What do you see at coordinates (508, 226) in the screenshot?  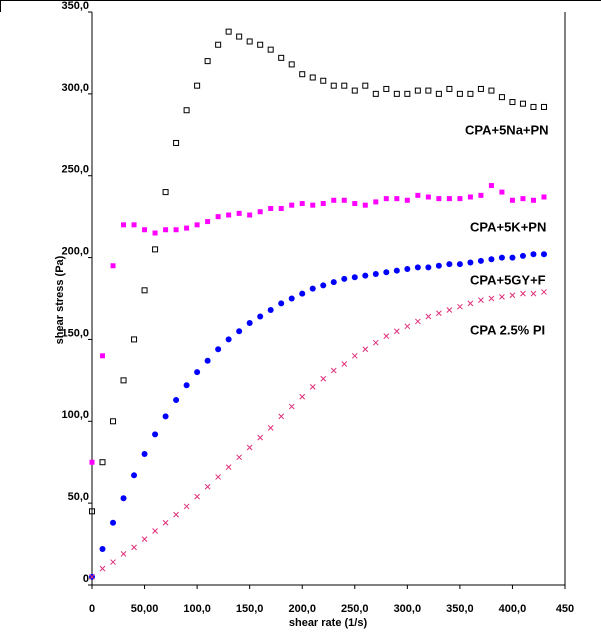 I see `series-label: CPA+5K+PN` at bounding box center [508, 226].